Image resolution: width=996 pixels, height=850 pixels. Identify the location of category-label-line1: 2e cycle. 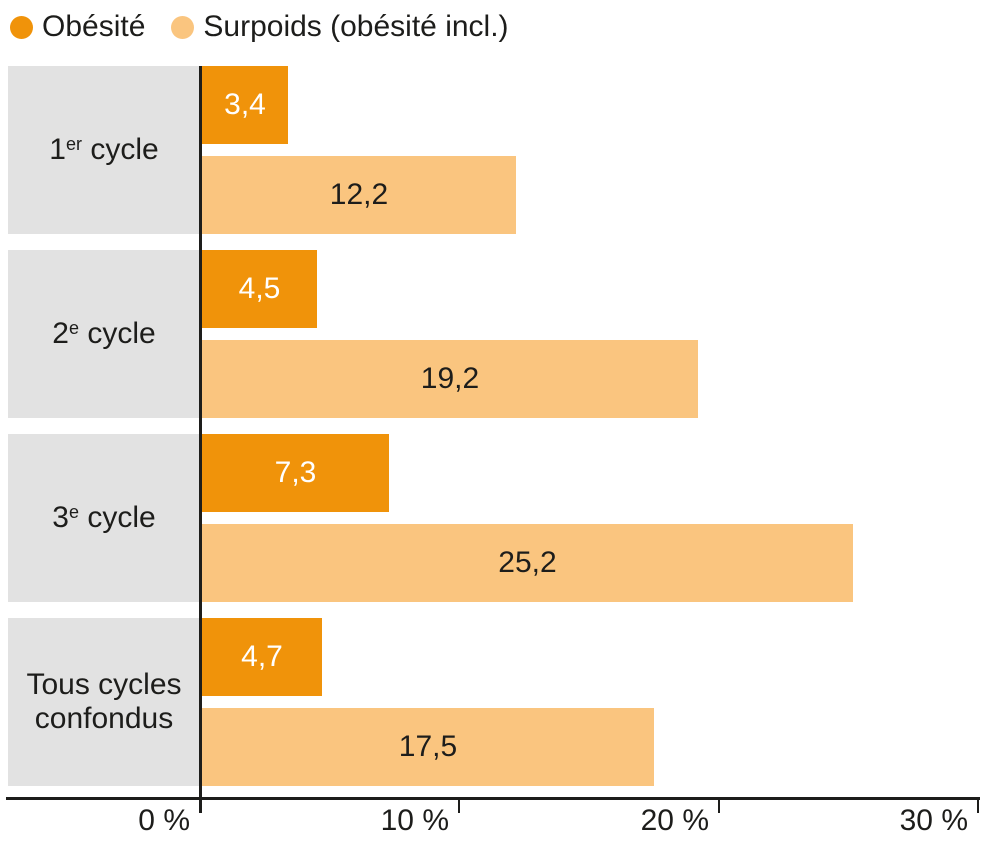
(104, 334).